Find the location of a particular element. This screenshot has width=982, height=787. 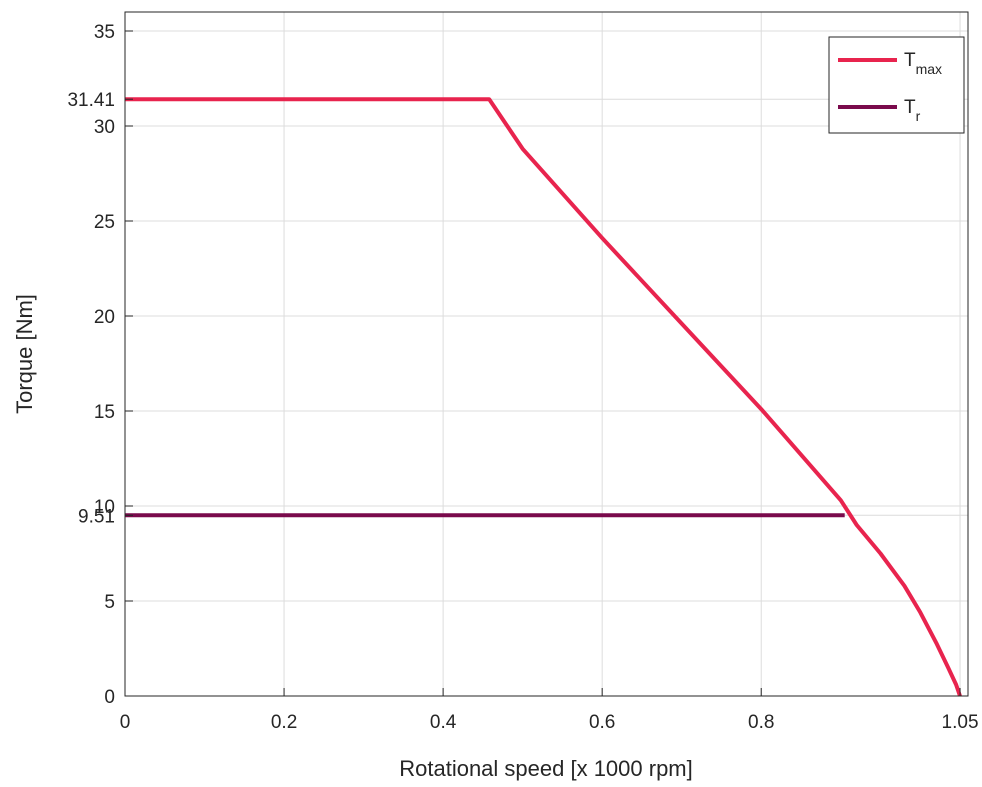

y-tick-label: 25 is located at coordinates (104, 222).